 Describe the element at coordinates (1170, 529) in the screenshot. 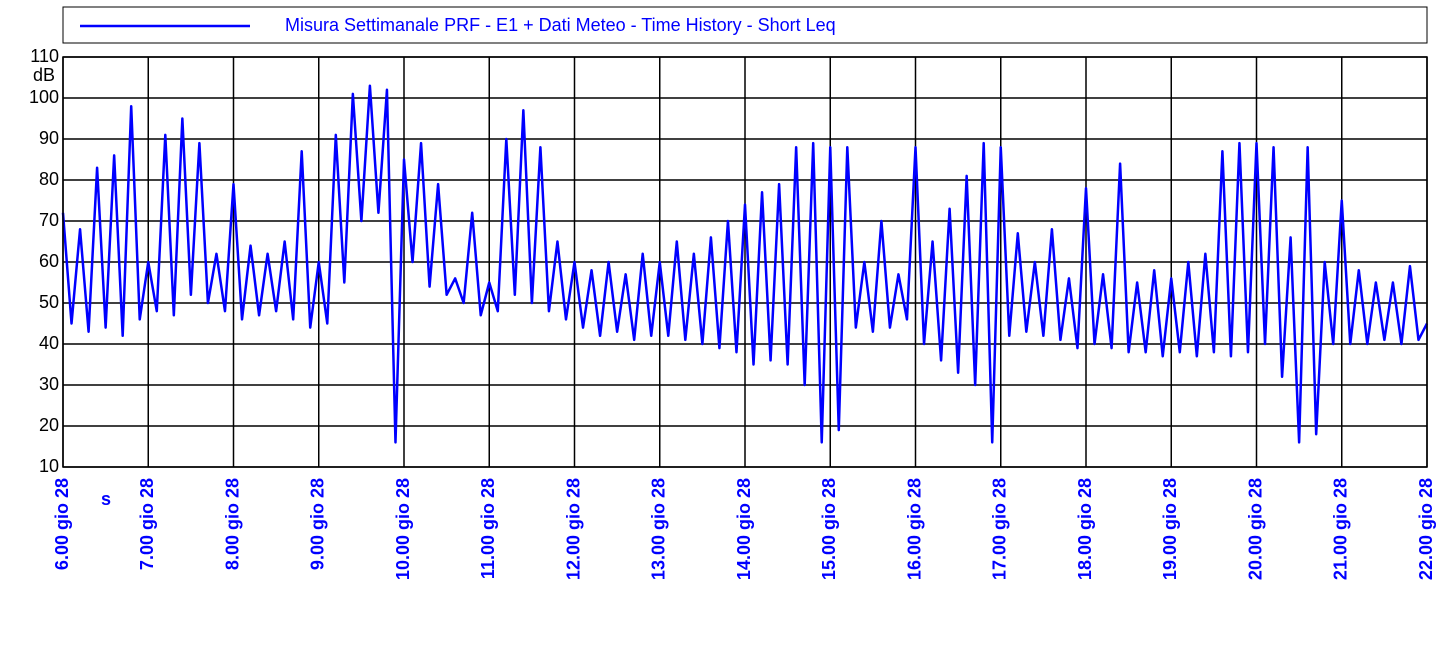

I see `x-tick-label: 19.00 gio 28` at that location.